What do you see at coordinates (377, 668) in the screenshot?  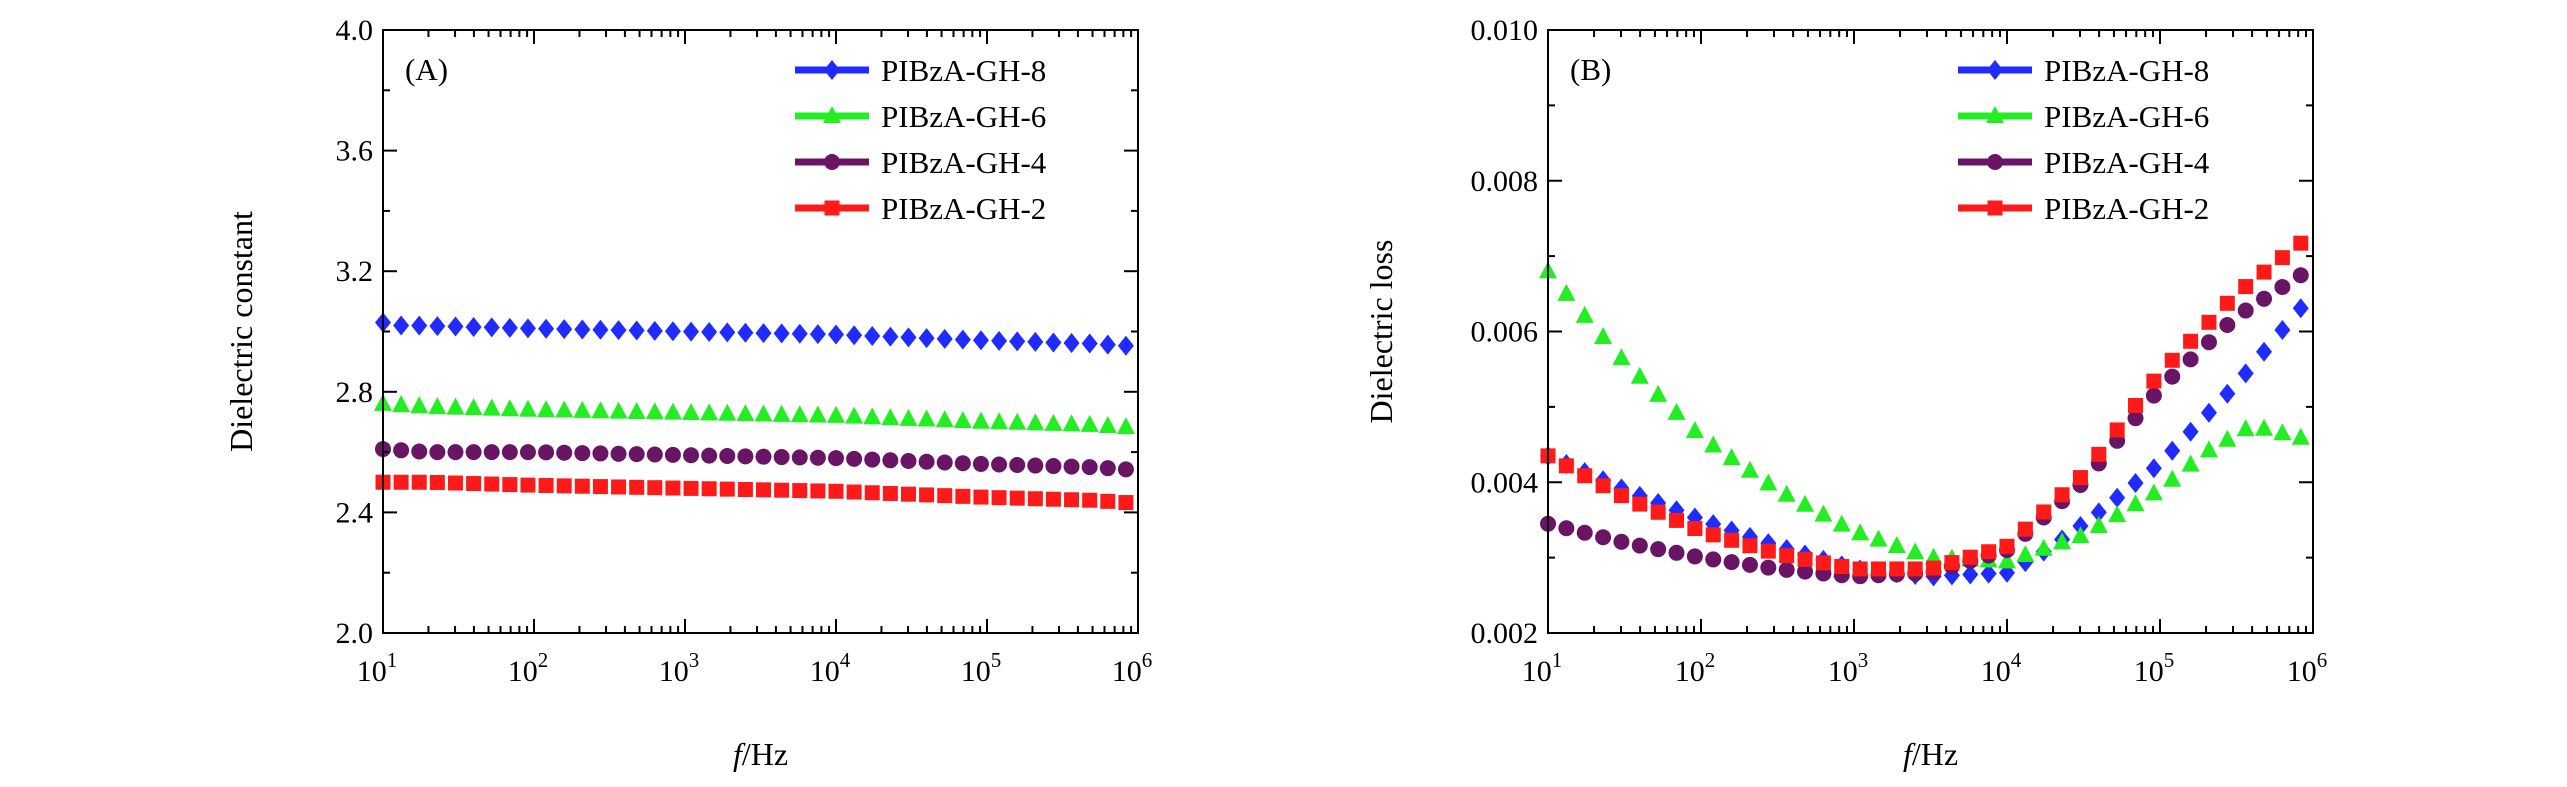 I see `x-tick-label: 10¹` at bounding box center [377, 668].